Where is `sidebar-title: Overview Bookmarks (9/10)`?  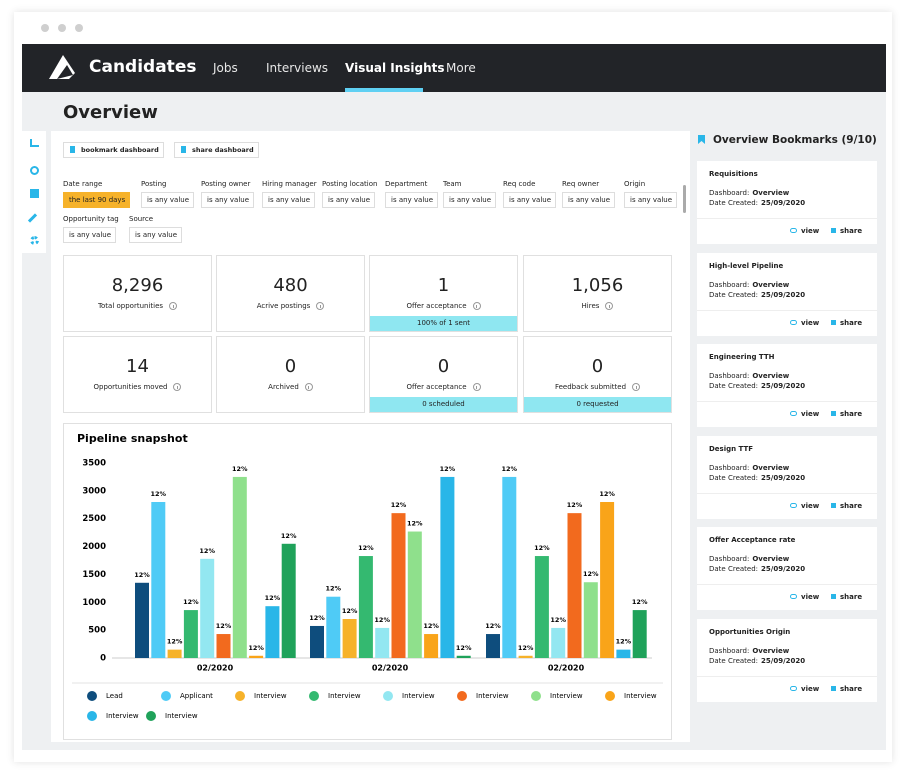 sidebar-title: Overview Bookmarks (9/10) is located at coordinates (795, 140).